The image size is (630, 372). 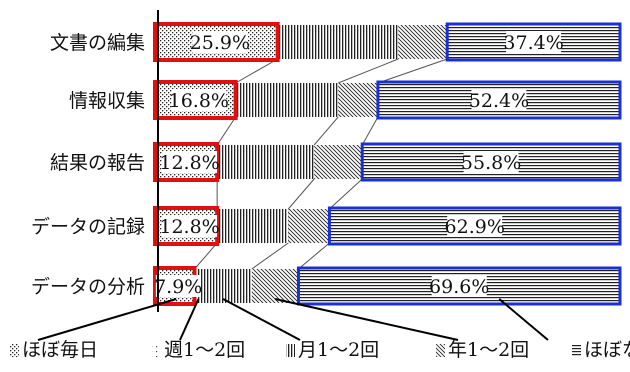 What do you see at coordinates (97, 43) in the screenshot?
I see `category-label-1: 文書の編集` at bounding box center [97, 43].